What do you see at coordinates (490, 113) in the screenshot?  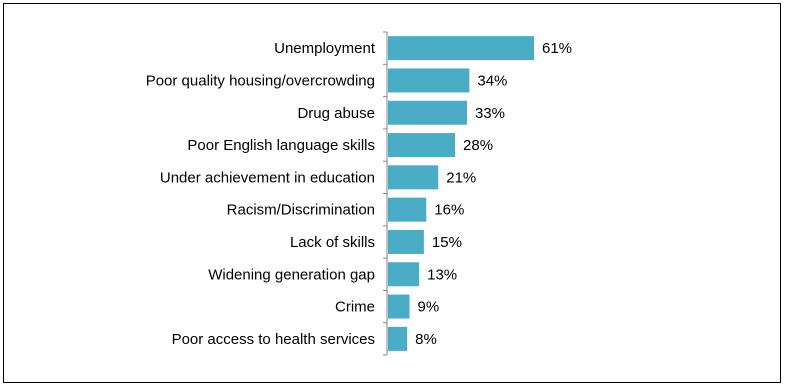 I see `value-label: 33%` at bounding box center [490, 113].